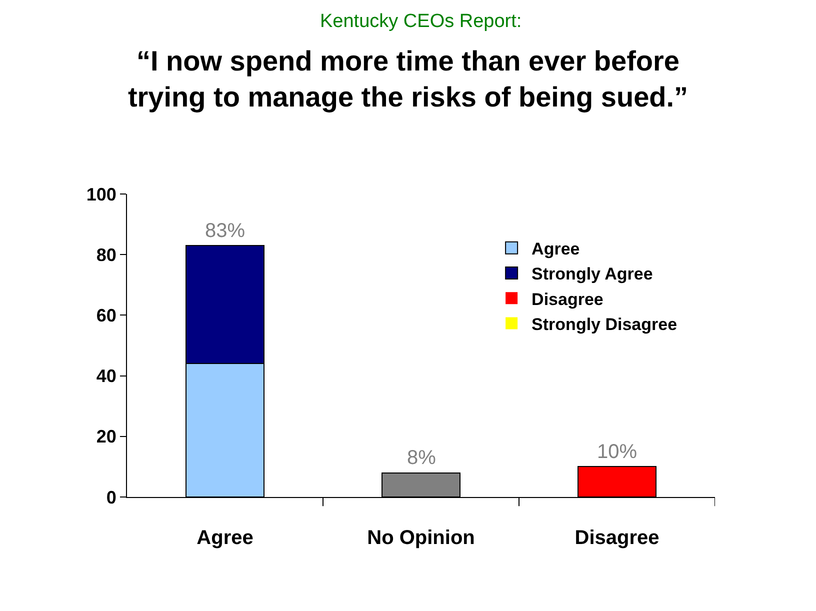  I want to click on total-label: 8%, so click(421, 458).